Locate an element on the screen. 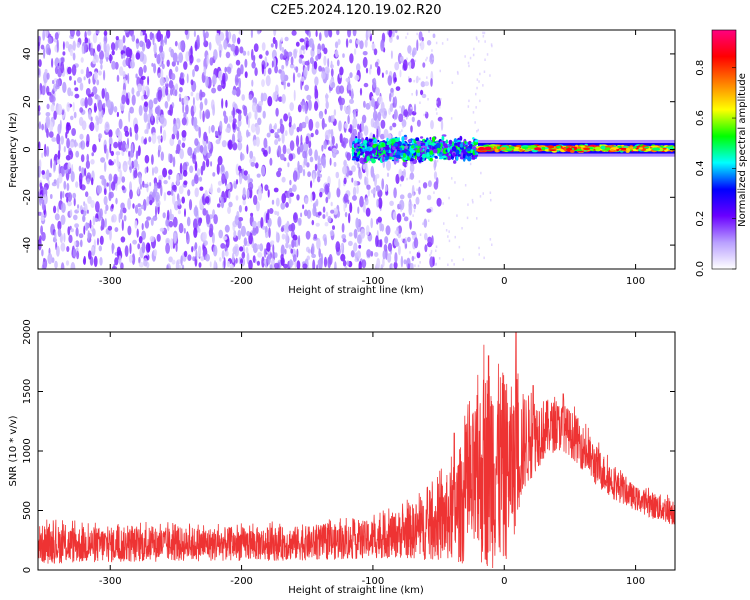 This screenshot has width=750, height=600. colorbar-ticks: 0.00.20.40.60.8 is located at coordinates (715, 168).